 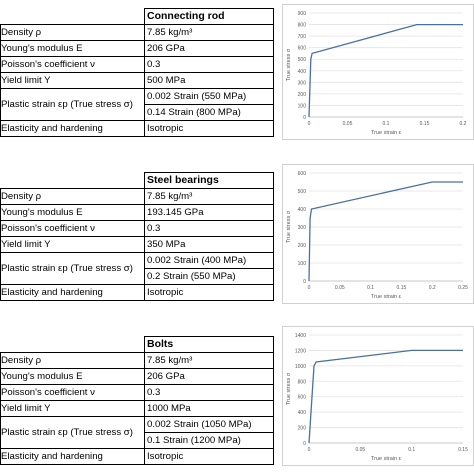 What do you see at coordinates (463, 288) in the screenshot?
I see `x-tick-label: 0.25` at bounding box center [463, 288].